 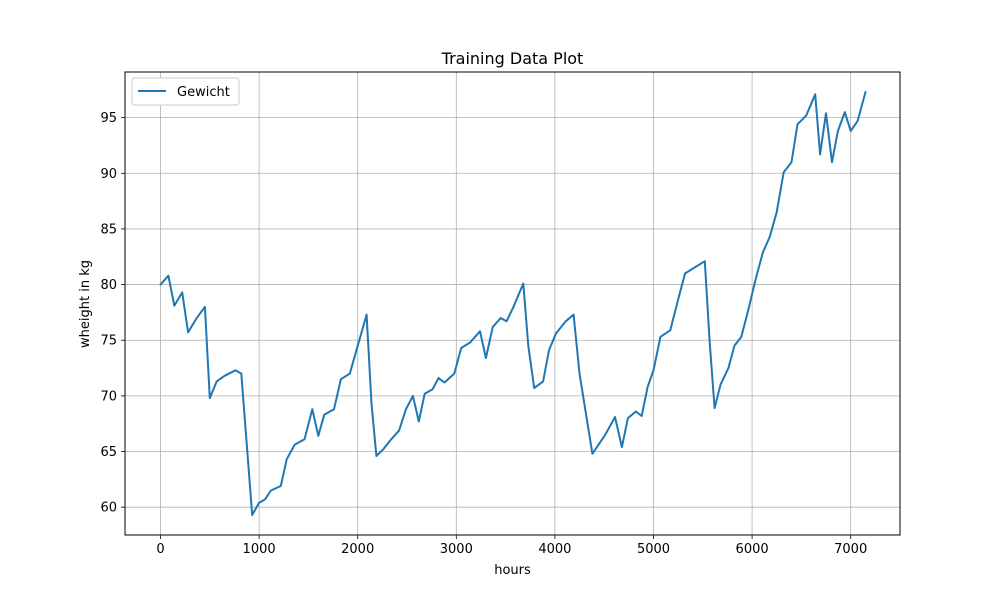 What do you see at coordinates (357, 549) in the screenshot?
I see `x-tick-label: 2000` at bounding box center [357, 549].